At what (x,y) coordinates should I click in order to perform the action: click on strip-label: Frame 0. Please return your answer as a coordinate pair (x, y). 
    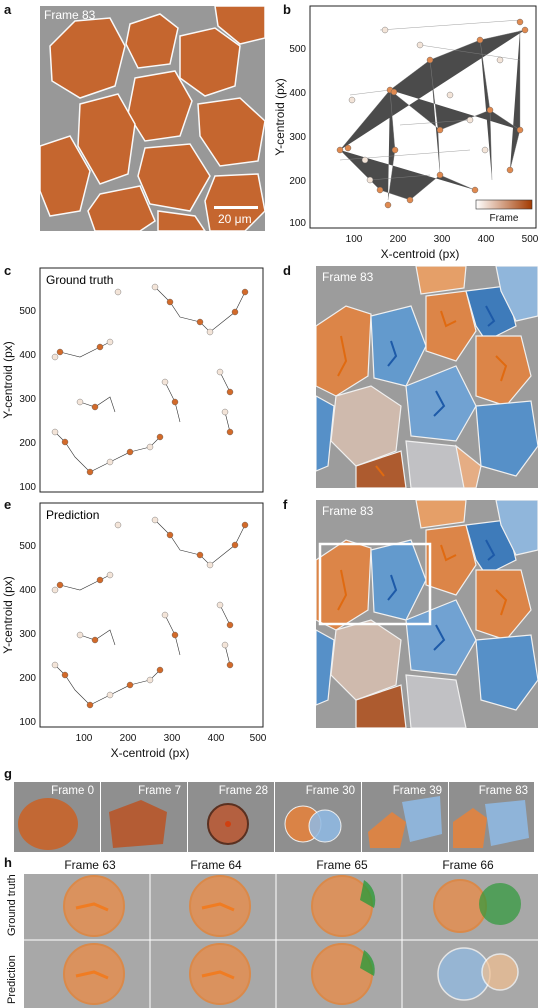
    Looking at the image, I should click on (72, 791).